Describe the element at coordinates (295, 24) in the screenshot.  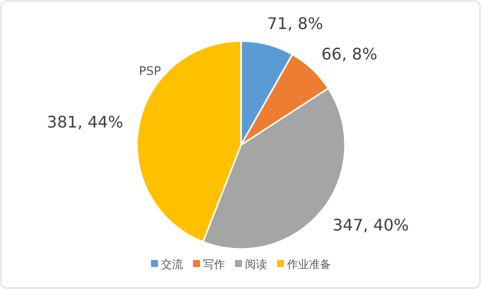
I see `data-label: 71, 8%` at that location.